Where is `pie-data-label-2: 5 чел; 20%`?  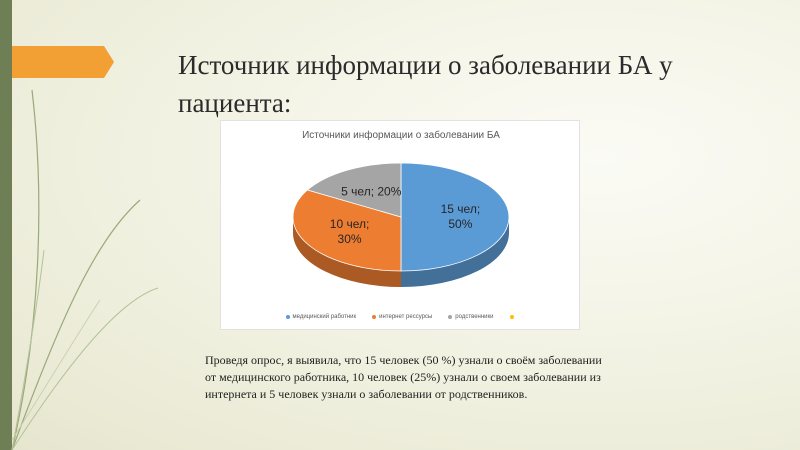
pie-data-label-2: 5 чел; 20% is located at coordinates (371, 191).